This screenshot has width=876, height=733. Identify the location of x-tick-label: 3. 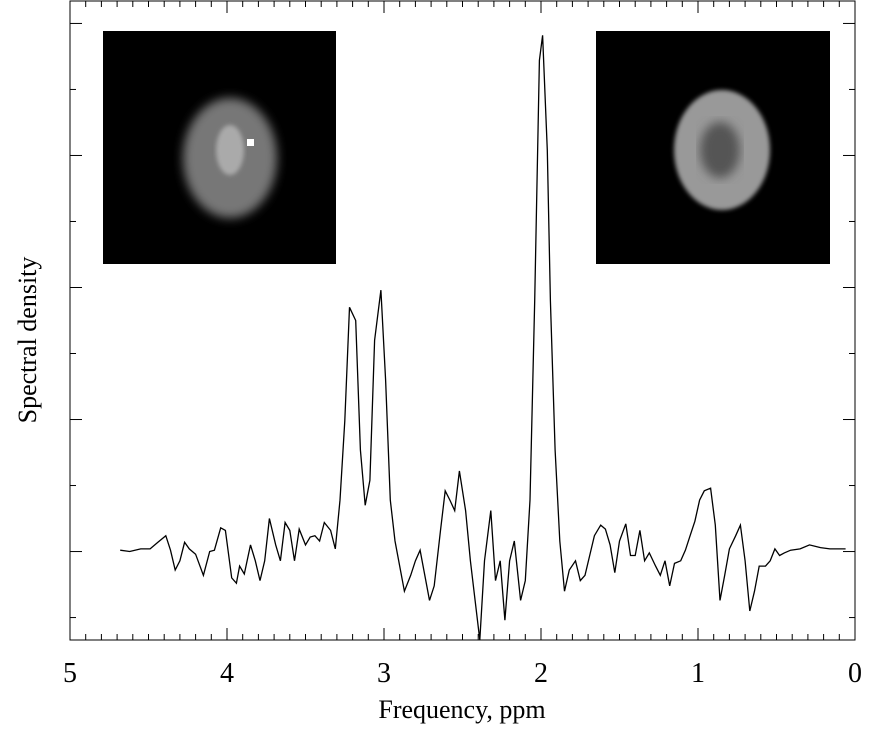
(384, 673).